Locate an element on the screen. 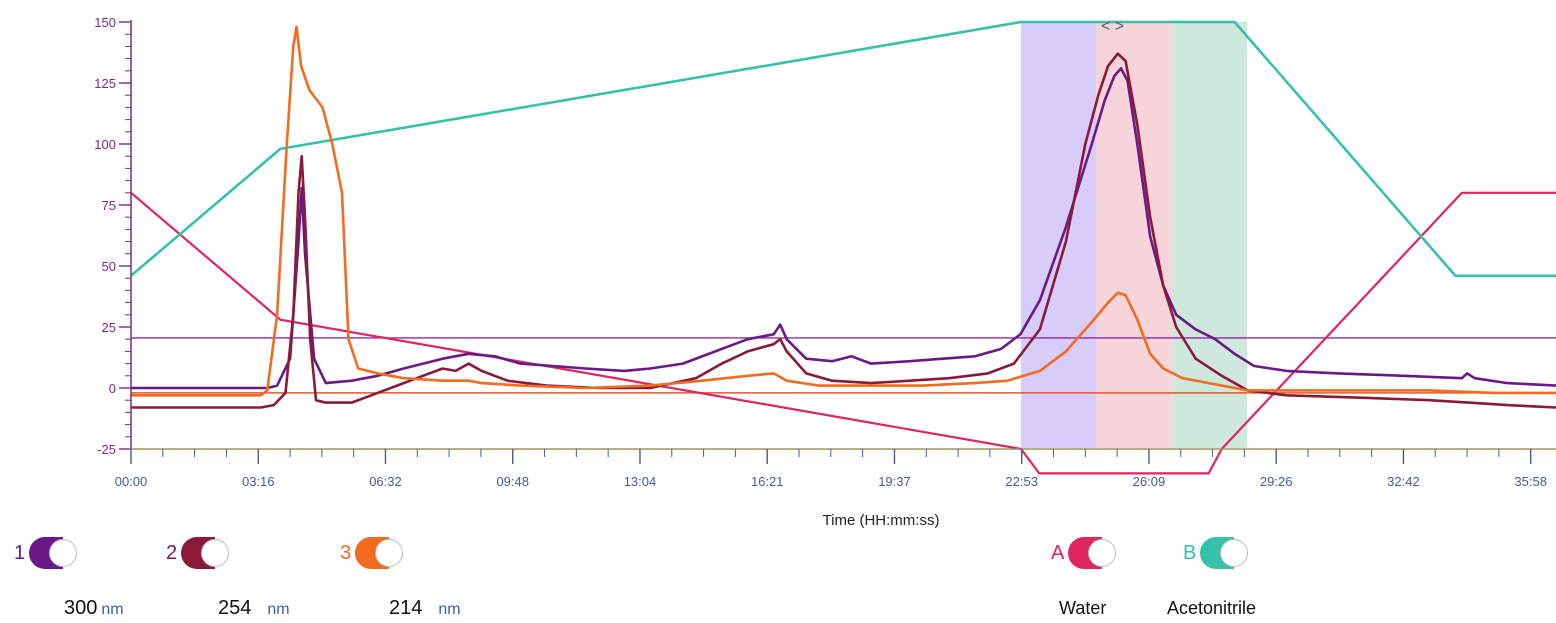 This screenshot has height=623, width=1556. wavelength-value: 300 is located at coordinates (81, 608).